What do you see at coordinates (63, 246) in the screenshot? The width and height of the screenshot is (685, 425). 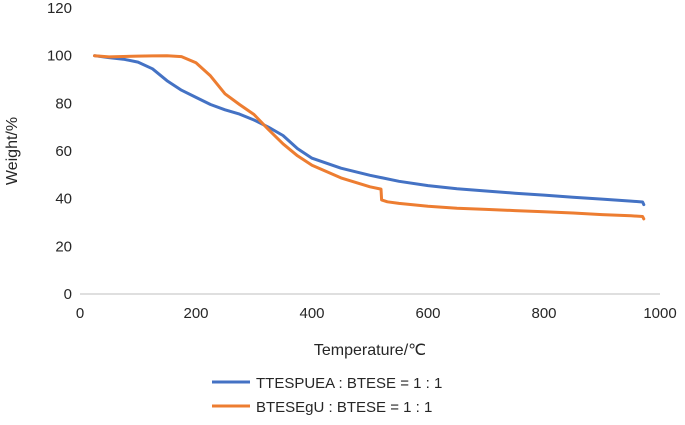 I see `y-tick-label: 20` at bounding box center [63, 246].